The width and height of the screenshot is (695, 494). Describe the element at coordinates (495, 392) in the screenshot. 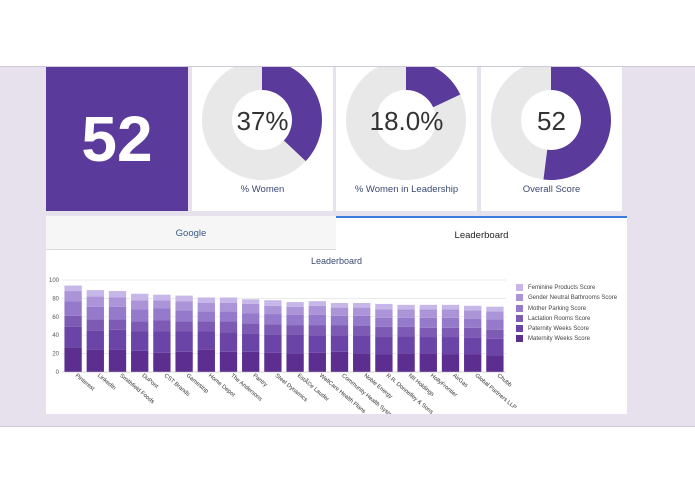

I see `x-tick-label: Global Partners LLP` at that location.